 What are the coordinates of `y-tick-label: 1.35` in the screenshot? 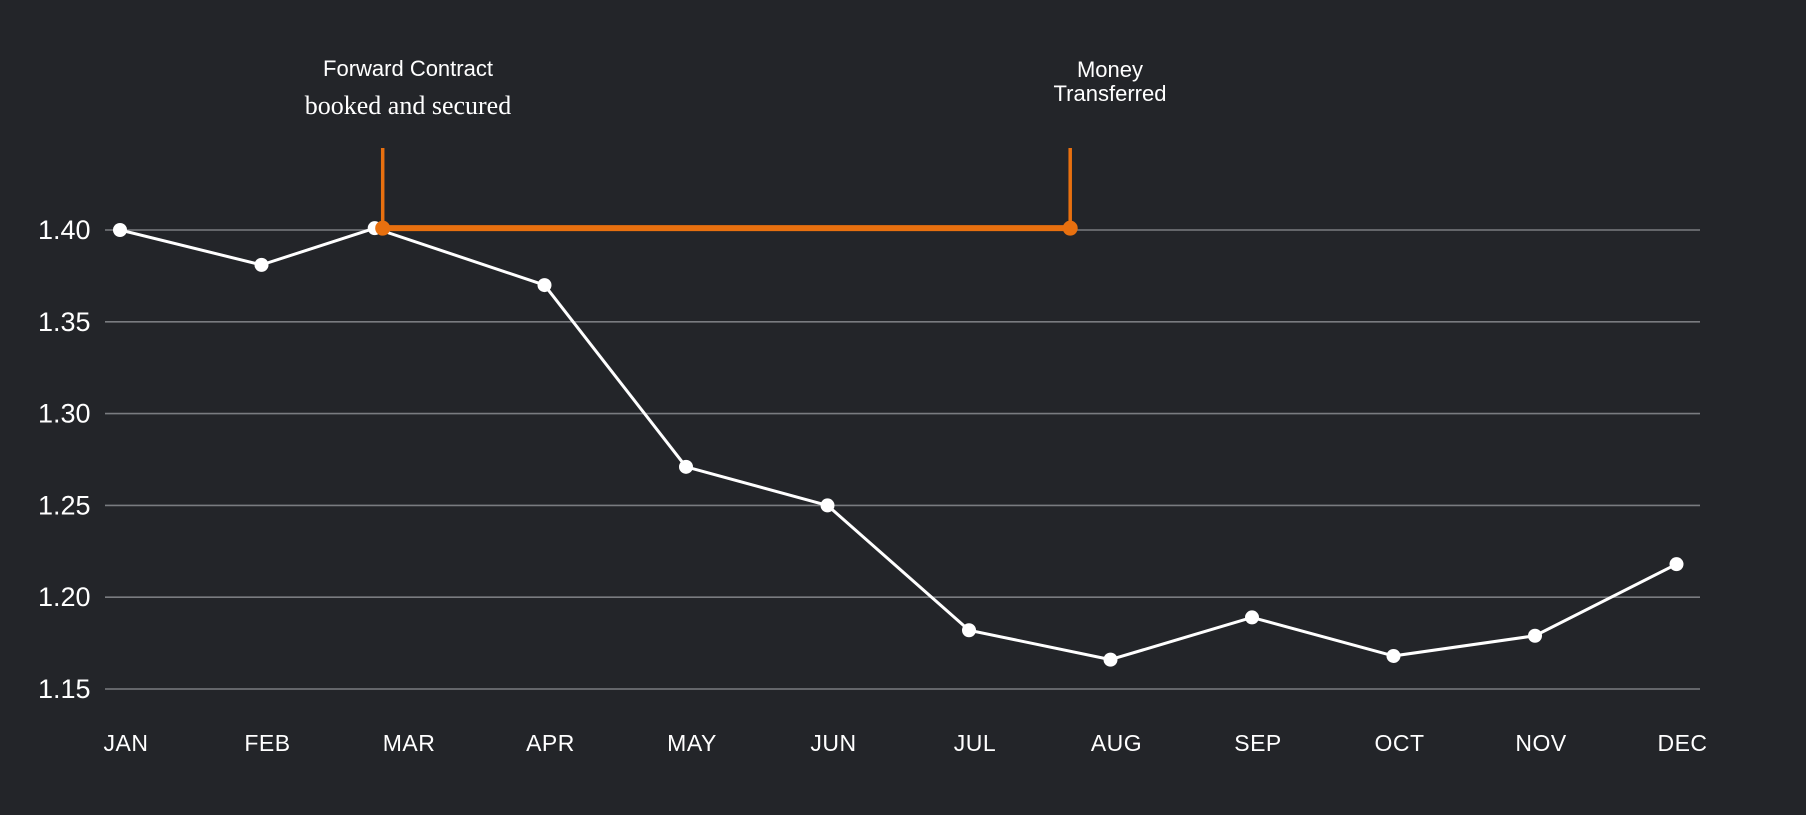 It's located at (64, 322).